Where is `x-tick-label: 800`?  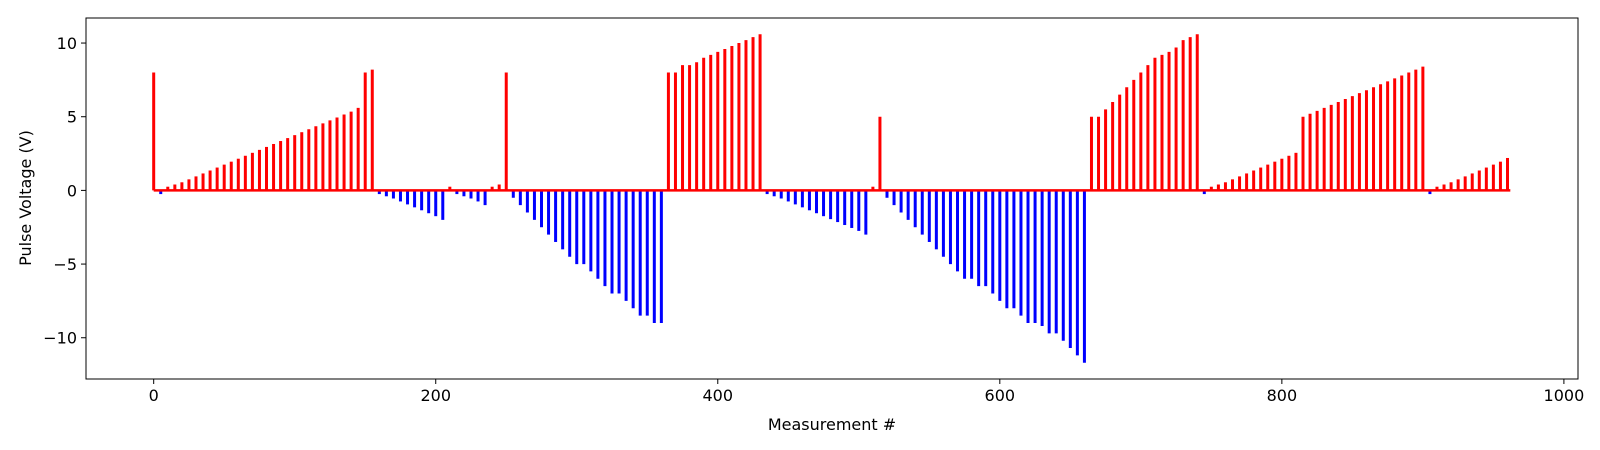
x-tick-label: 800 is located at coordinates (1282, 395).